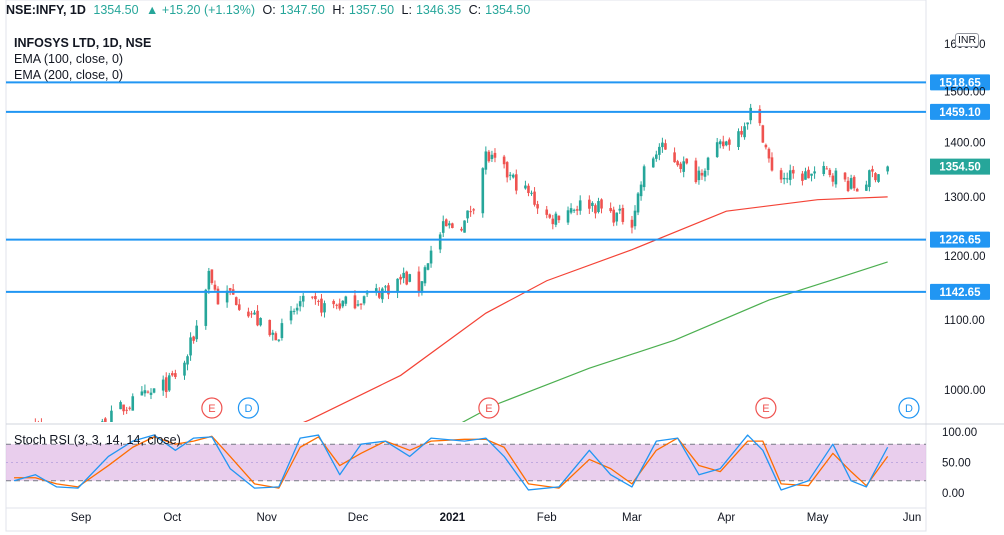 The height and width of the screenshot is (535, 1004). I want to click on symbol-label: NSE:INFY, 1D, so click(46, 10).